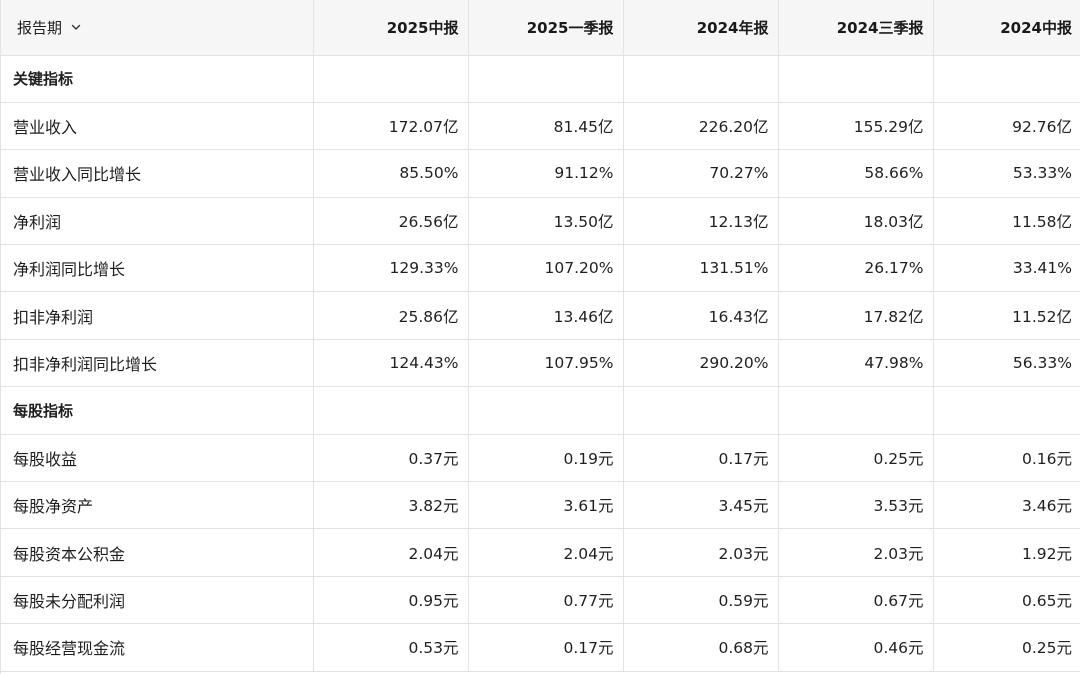 This screenshot has height=674, width=1080. What do you see at coordinates (157, 268) in the screenshot?
I see `metric-label: 净利润同比增长` at bounding box center [157, 268].